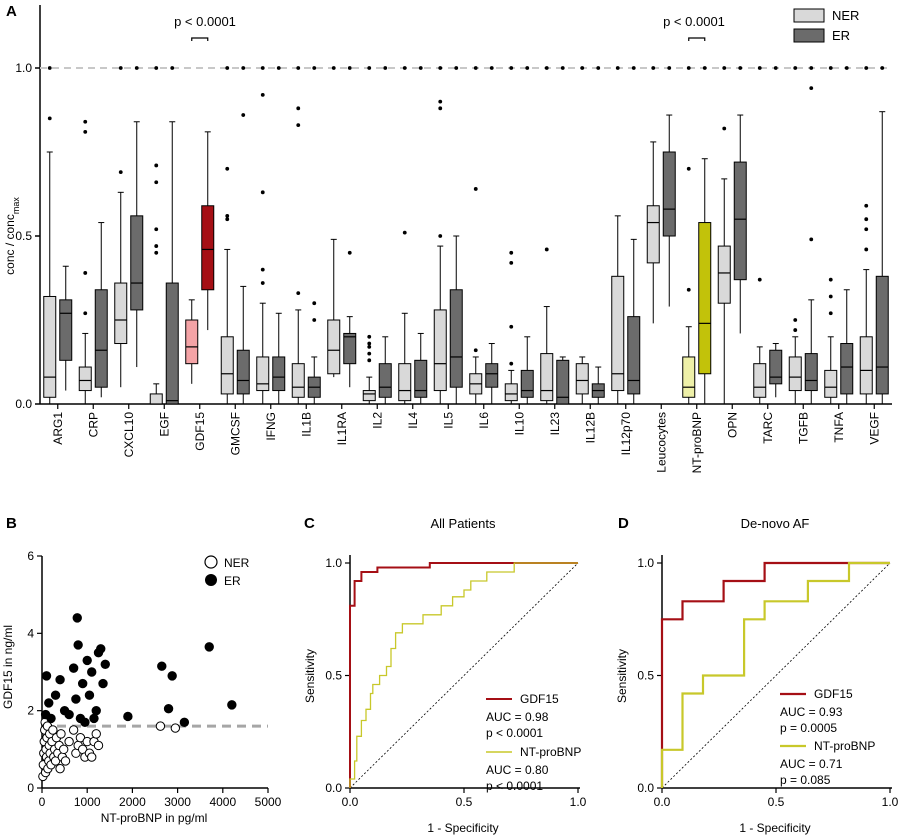  I want to click on panel-b-y-tick-label: 0, so click(30, 788).